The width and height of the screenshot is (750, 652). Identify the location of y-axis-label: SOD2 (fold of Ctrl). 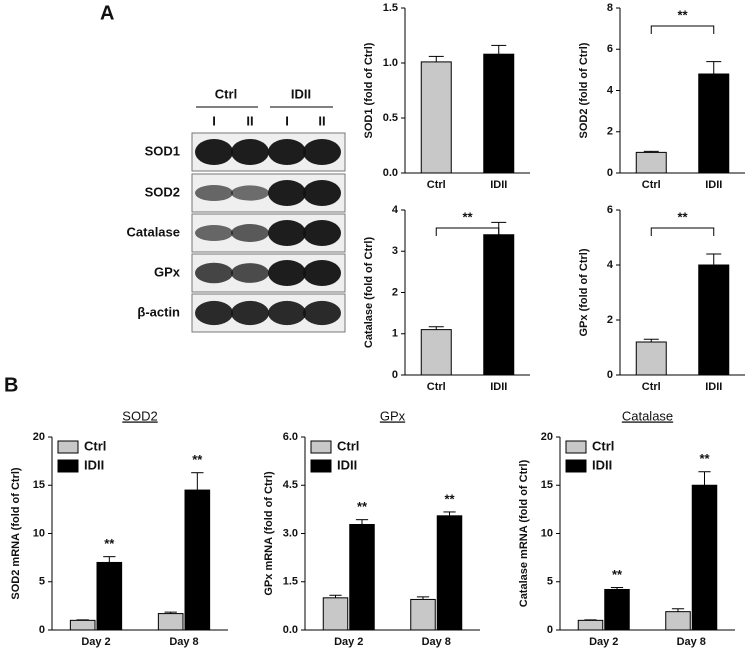
(584, 90).